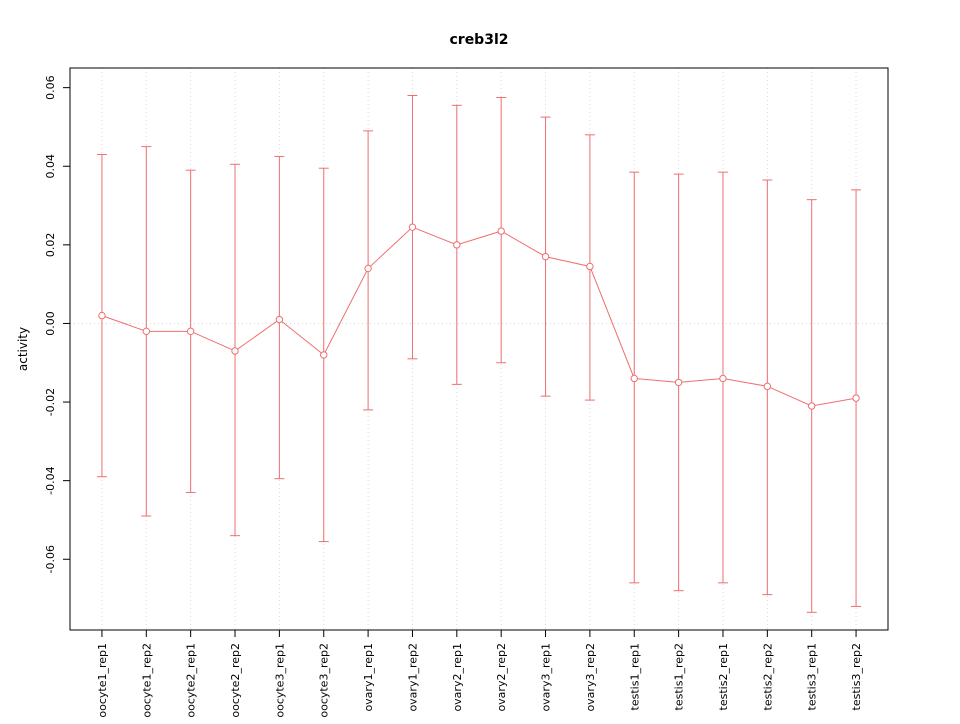 The image size is (960, 724). I want to click on x-tick-label: testis1_rep1, so click(634, 676).